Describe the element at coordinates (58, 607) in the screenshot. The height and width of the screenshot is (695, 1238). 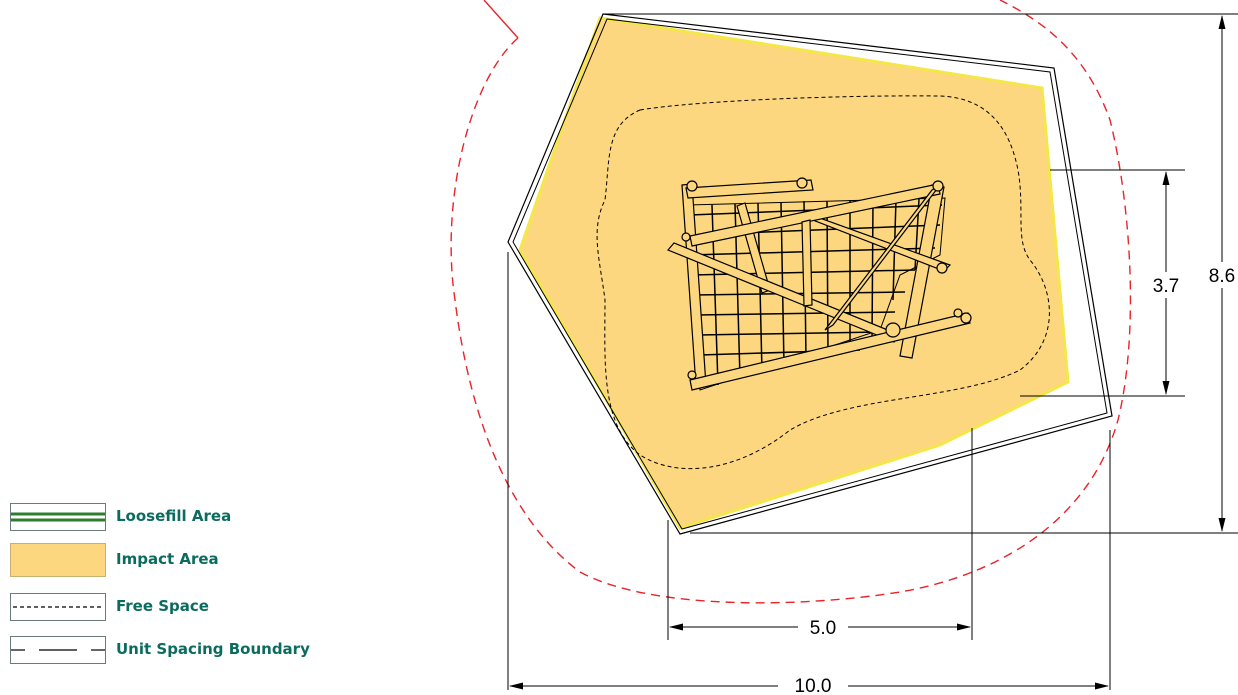
I see `free-space-swatch` at that location.